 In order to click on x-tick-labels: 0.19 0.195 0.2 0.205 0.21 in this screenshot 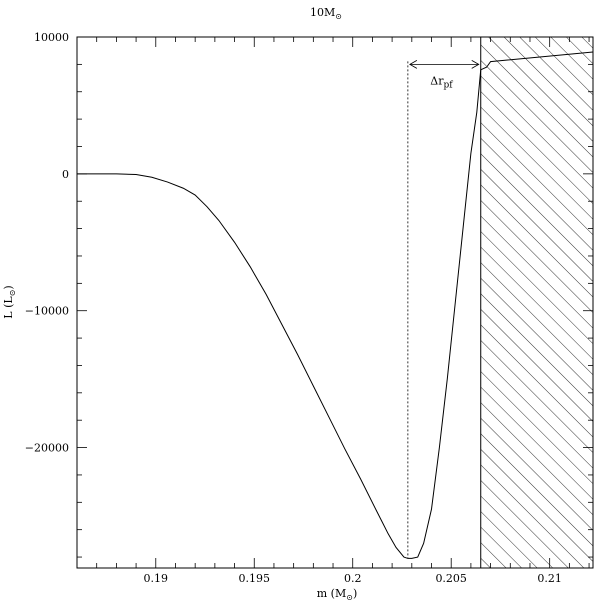, I will do `click(353, 578)`.